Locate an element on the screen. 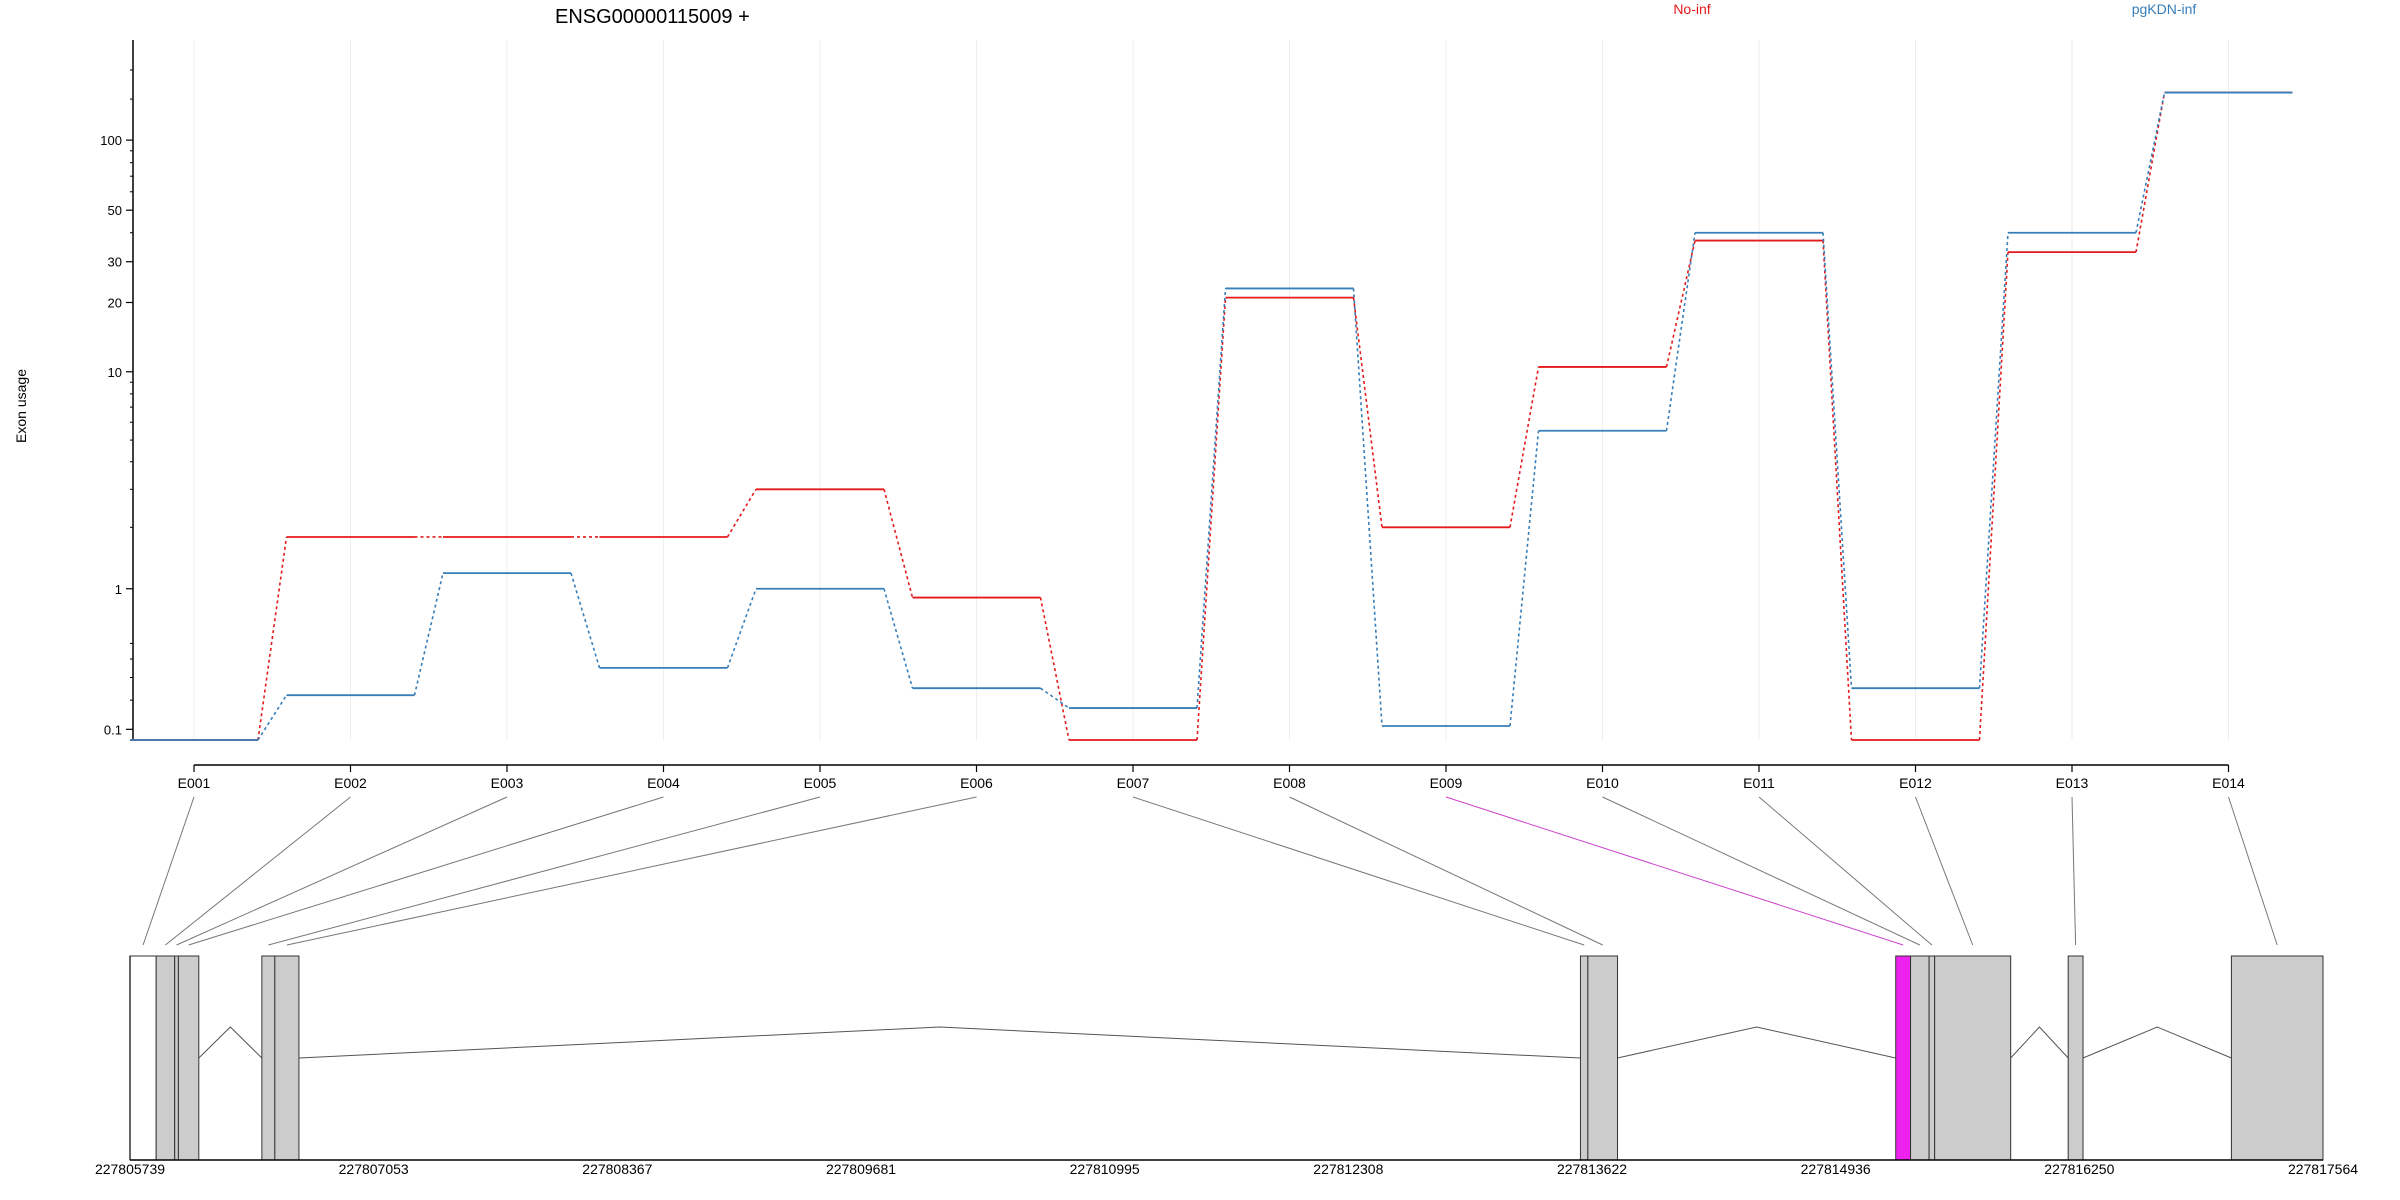 The width and height of the screenshot is (2400, 1200). connector-line-E005 is located at coordinates (544, 871).